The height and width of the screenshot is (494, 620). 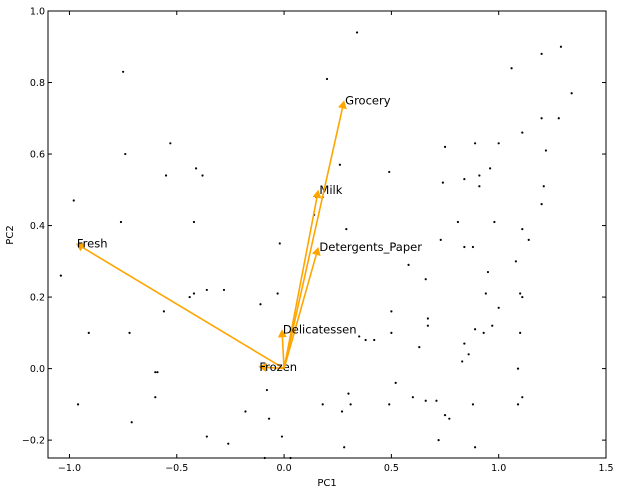 I want to click on y-tick-label: 0.0, so click(x=37, y=369).